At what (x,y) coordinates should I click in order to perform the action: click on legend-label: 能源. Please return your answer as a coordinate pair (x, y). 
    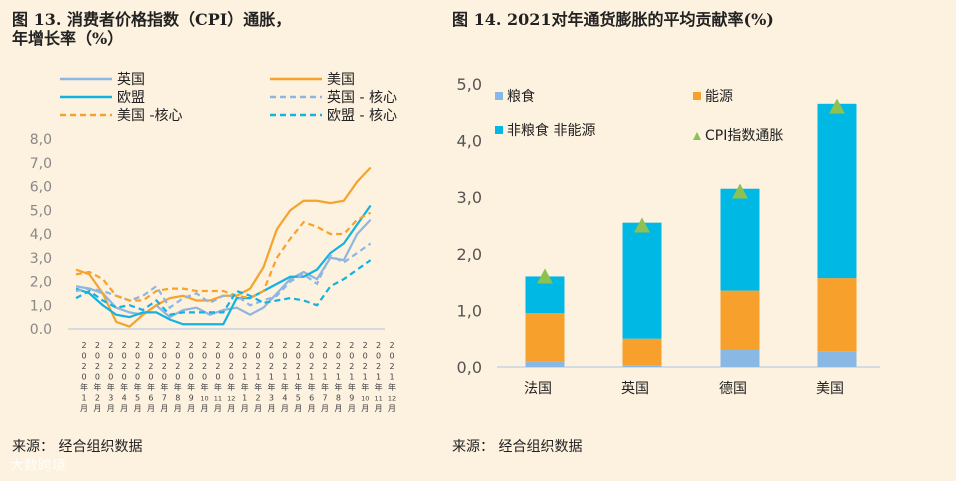
    Looking at the image, I should click on (719, 97).